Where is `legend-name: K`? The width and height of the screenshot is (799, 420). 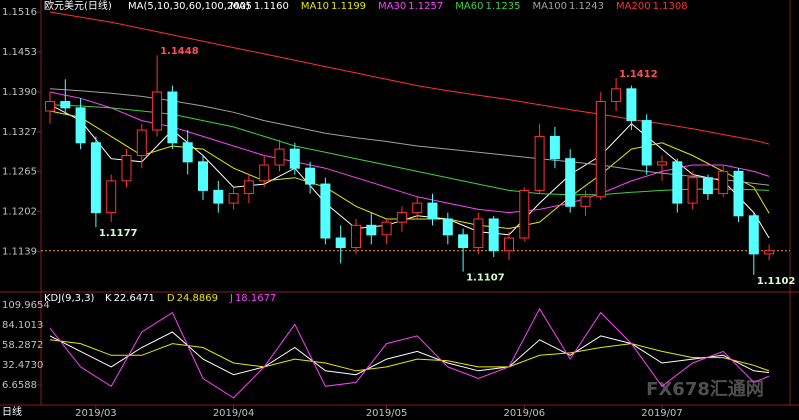 legend-name: K is located at coordinates (108, 298).